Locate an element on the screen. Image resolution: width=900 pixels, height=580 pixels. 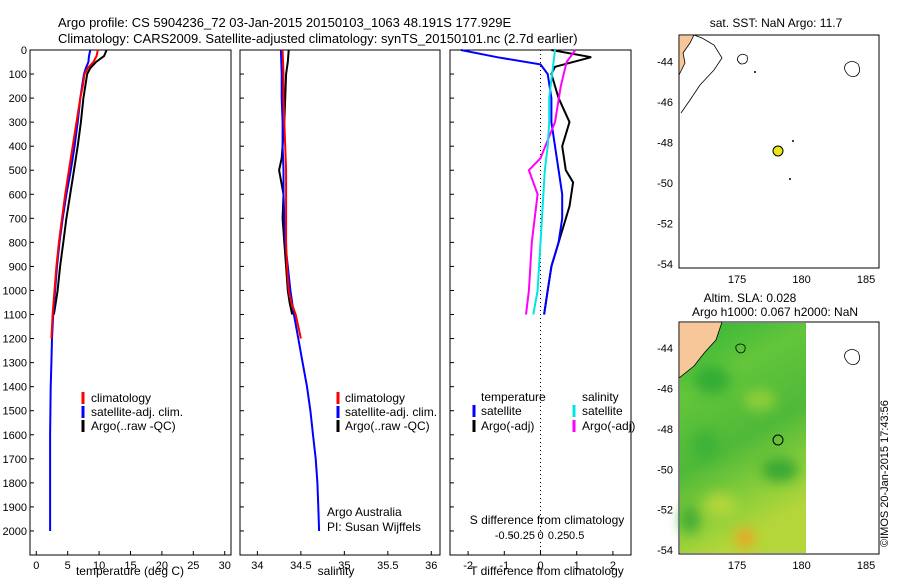
difference-s-argo-line is located at coordinates (551, 182).